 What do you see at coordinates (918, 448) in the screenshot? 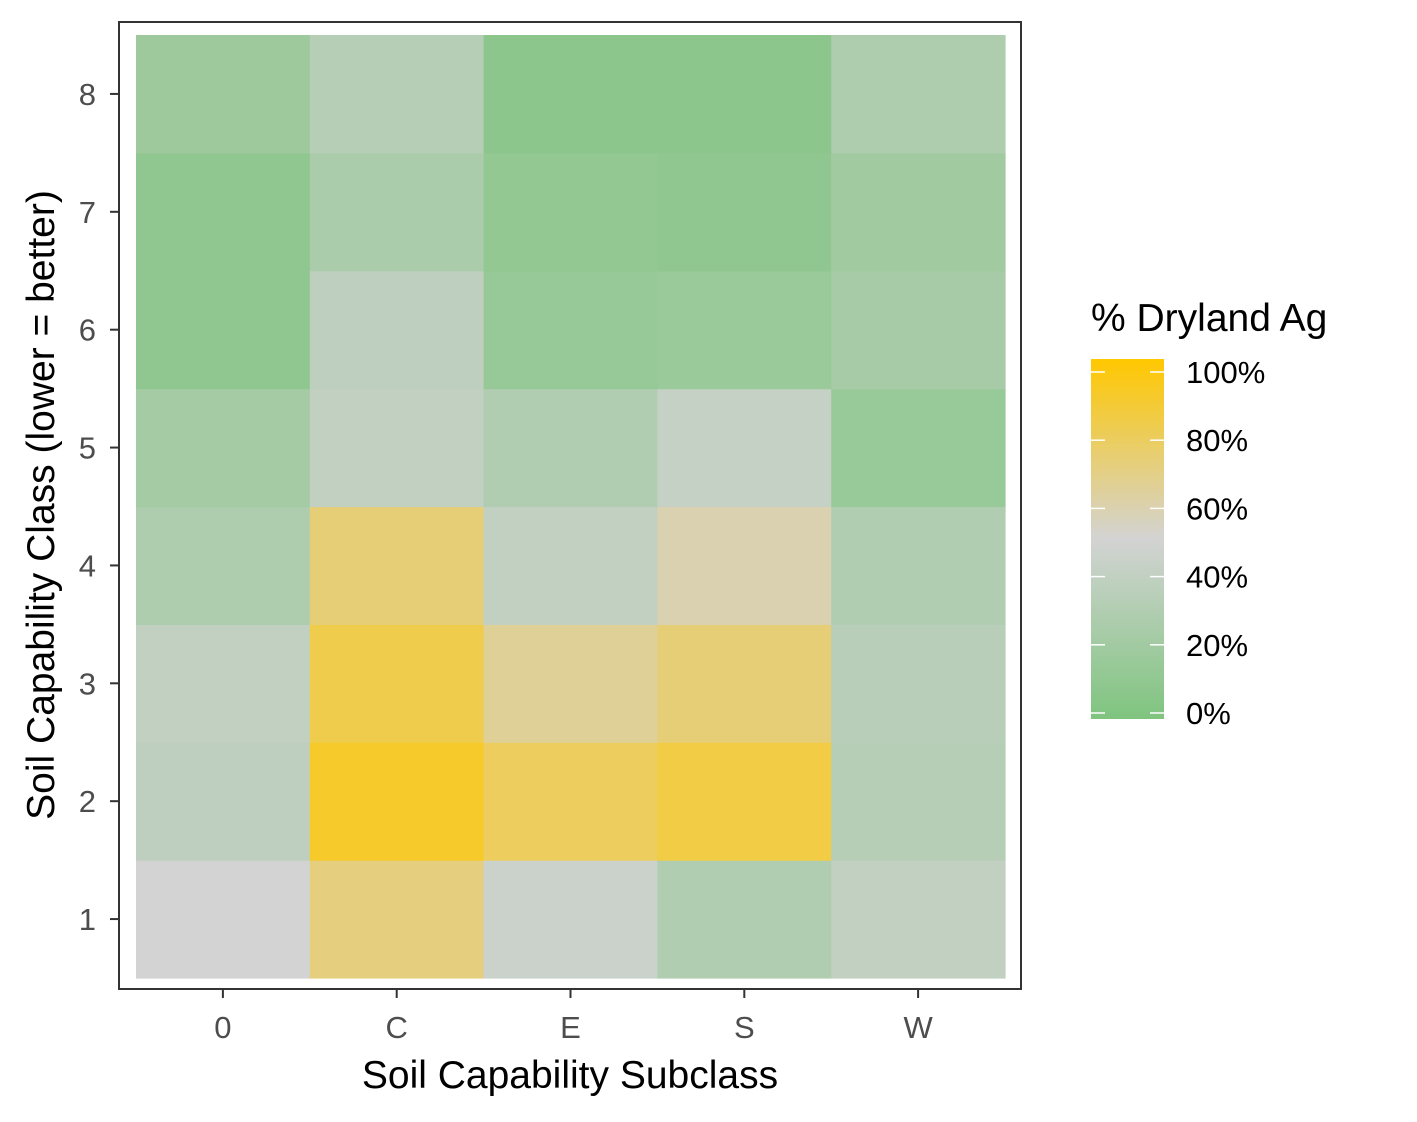
I see `heatmap-cell-5-W` at bounding box center [918, 448].